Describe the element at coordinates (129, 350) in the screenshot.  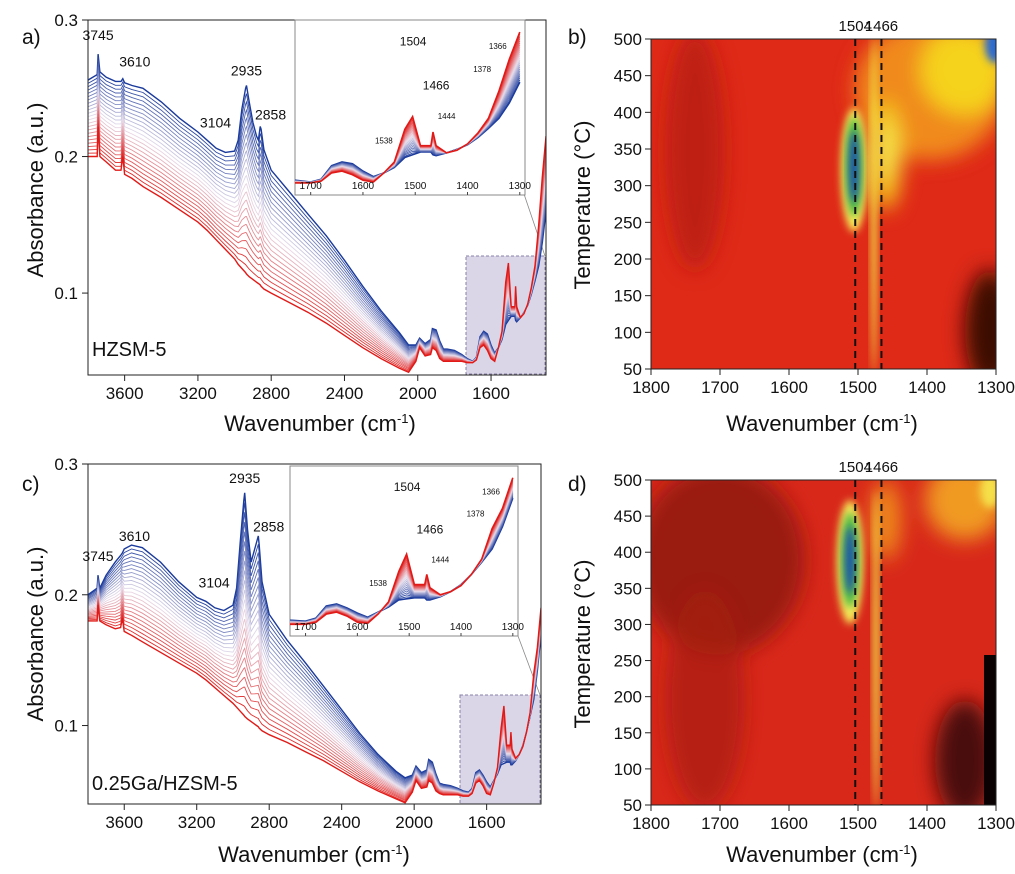
I see `sample-label-a: HZSM-5` at that location.